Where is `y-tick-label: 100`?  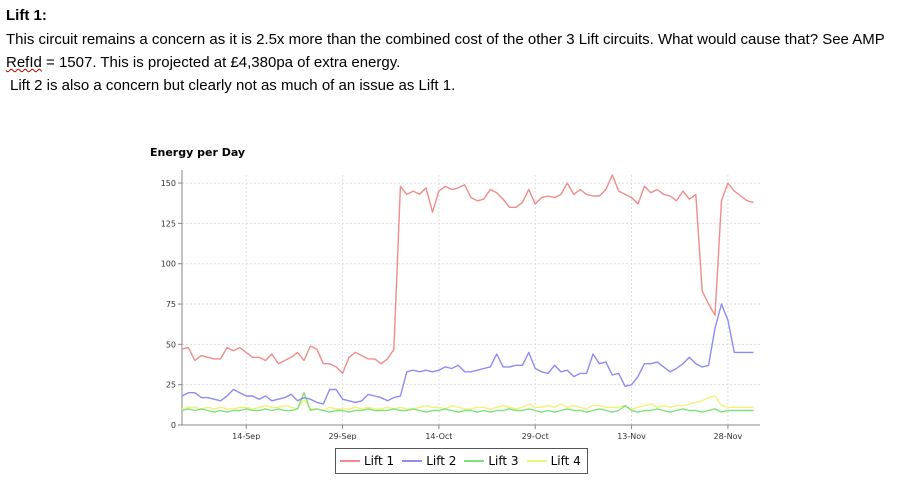 y-tick-label: 100 is located at coordinates (168, 264).